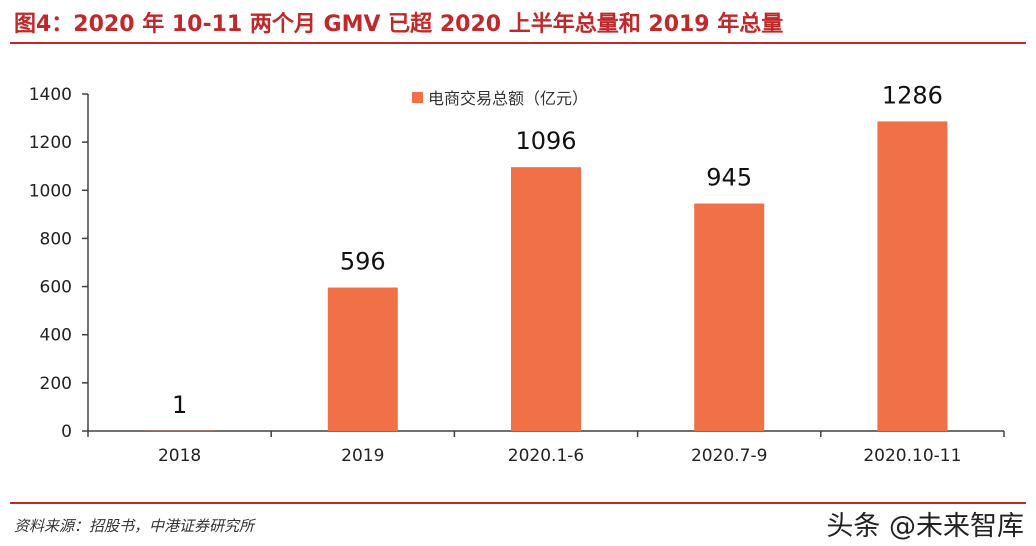 This screenshot has width=1036, height=546. What do you see at coordinates (362, 456) in the screenshot?
I see `x-tick-label: 2019` at bounding box center [362, 456].